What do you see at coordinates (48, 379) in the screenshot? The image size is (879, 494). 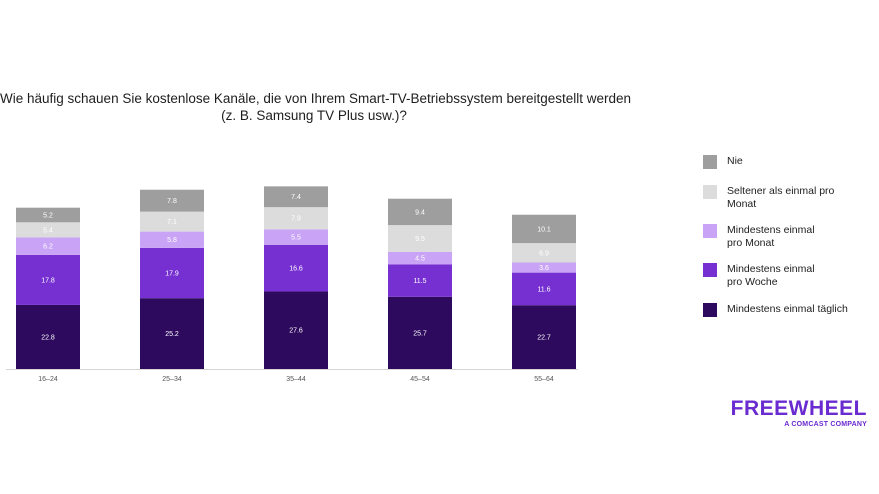 I see `x-tick-label: 16–24` at bounding box center [48, 379].